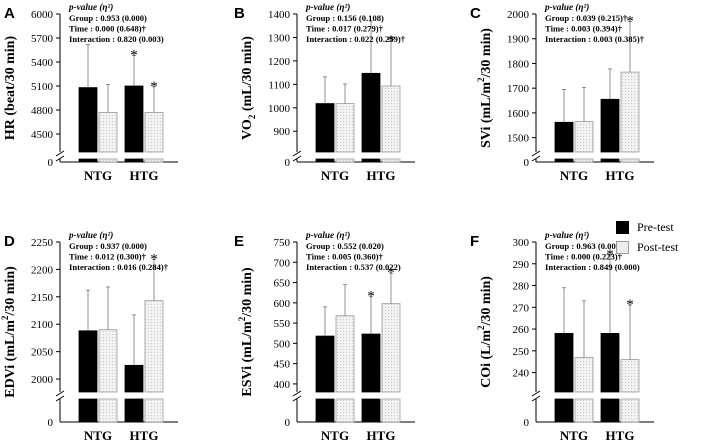 The height and width of the screenshot is (444, 708). Describe the element at coordinates (42, 39) in the screenshot. I see `y-tick-label: 5700` at that location.